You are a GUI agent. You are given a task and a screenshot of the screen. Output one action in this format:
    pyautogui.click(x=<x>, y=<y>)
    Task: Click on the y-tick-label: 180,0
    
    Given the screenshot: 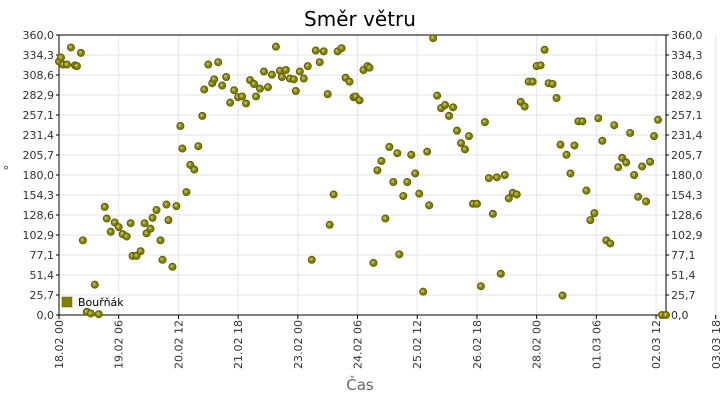 What is the action you would take?
    pyautogui.click(x=39, y=175)
    